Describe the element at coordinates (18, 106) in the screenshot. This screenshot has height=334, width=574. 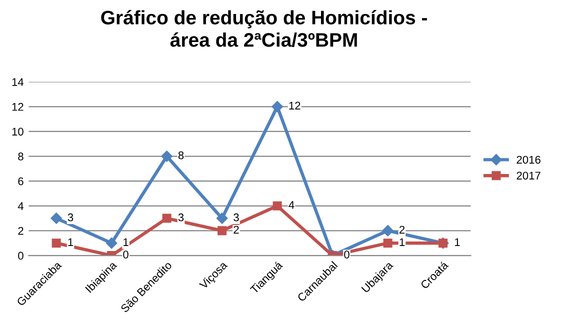
I see `y-tick-label: 12` at that location.